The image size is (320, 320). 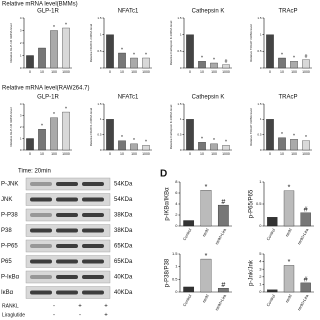 What do you see at coordinates (9, 216) in the screenshot?
I see `blot-row-label: P-P38` at bounding box center [9, 216].